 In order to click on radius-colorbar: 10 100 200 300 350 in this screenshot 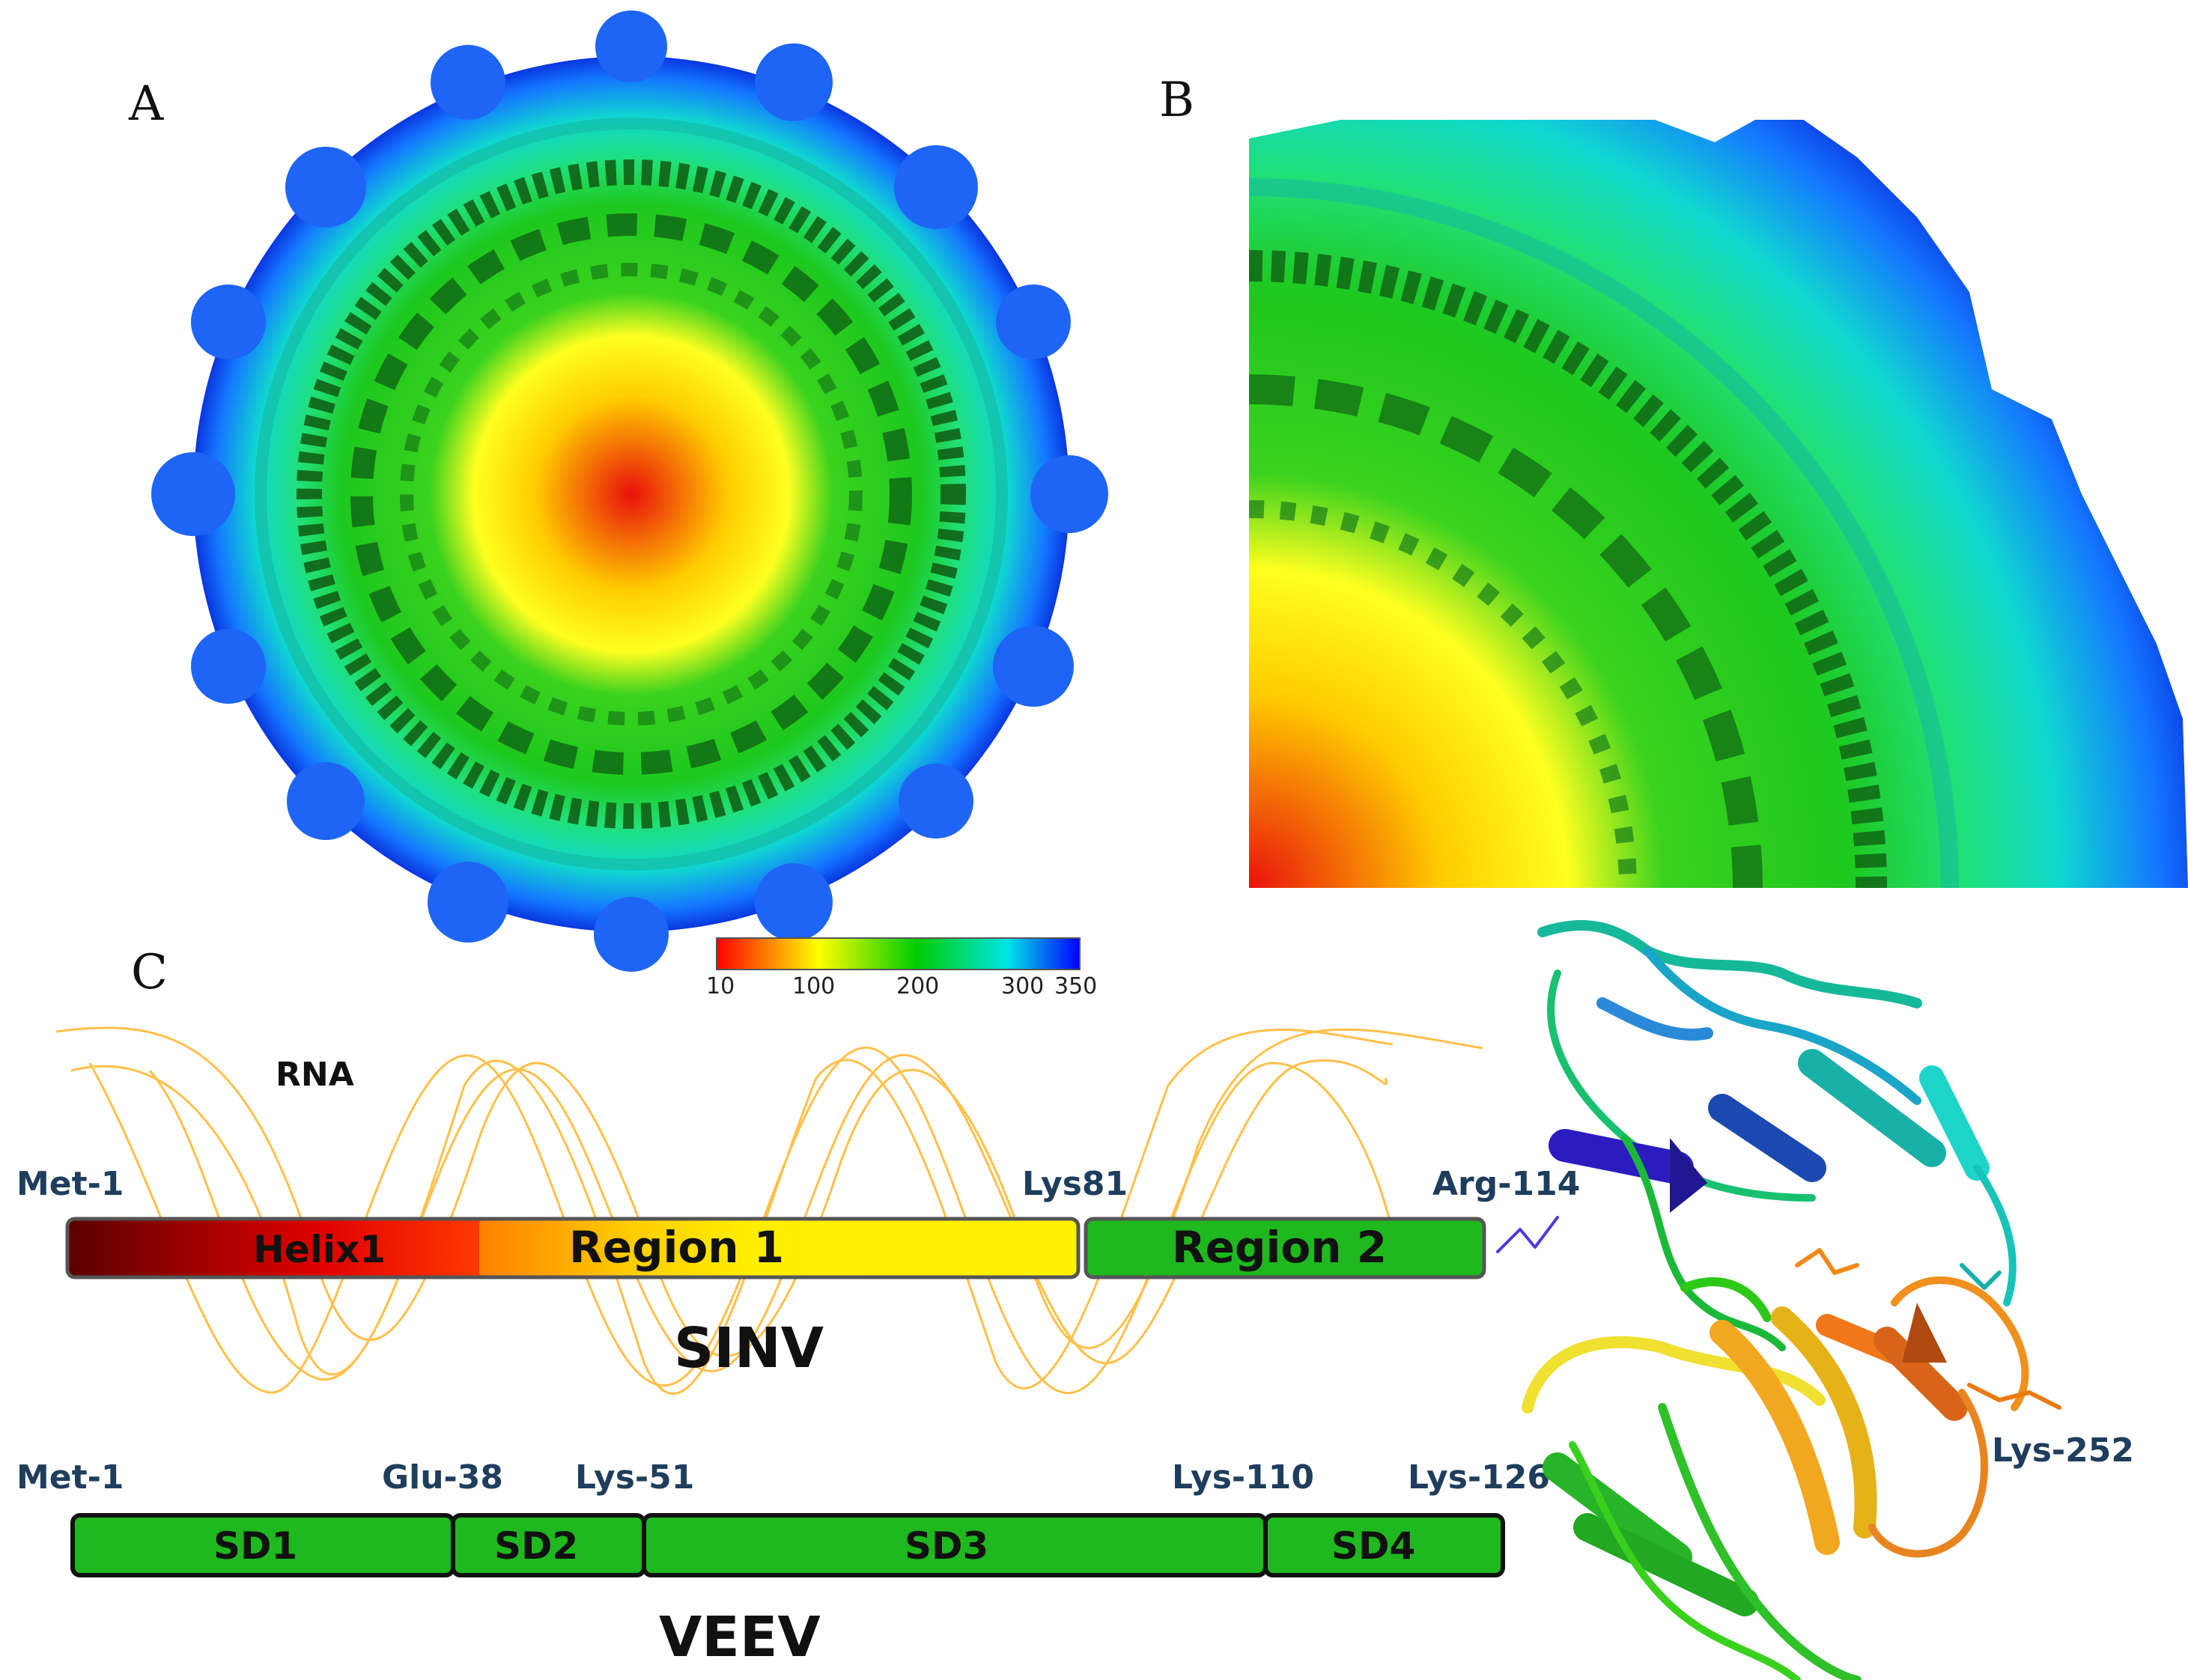, I will do `click(901, 968)`.